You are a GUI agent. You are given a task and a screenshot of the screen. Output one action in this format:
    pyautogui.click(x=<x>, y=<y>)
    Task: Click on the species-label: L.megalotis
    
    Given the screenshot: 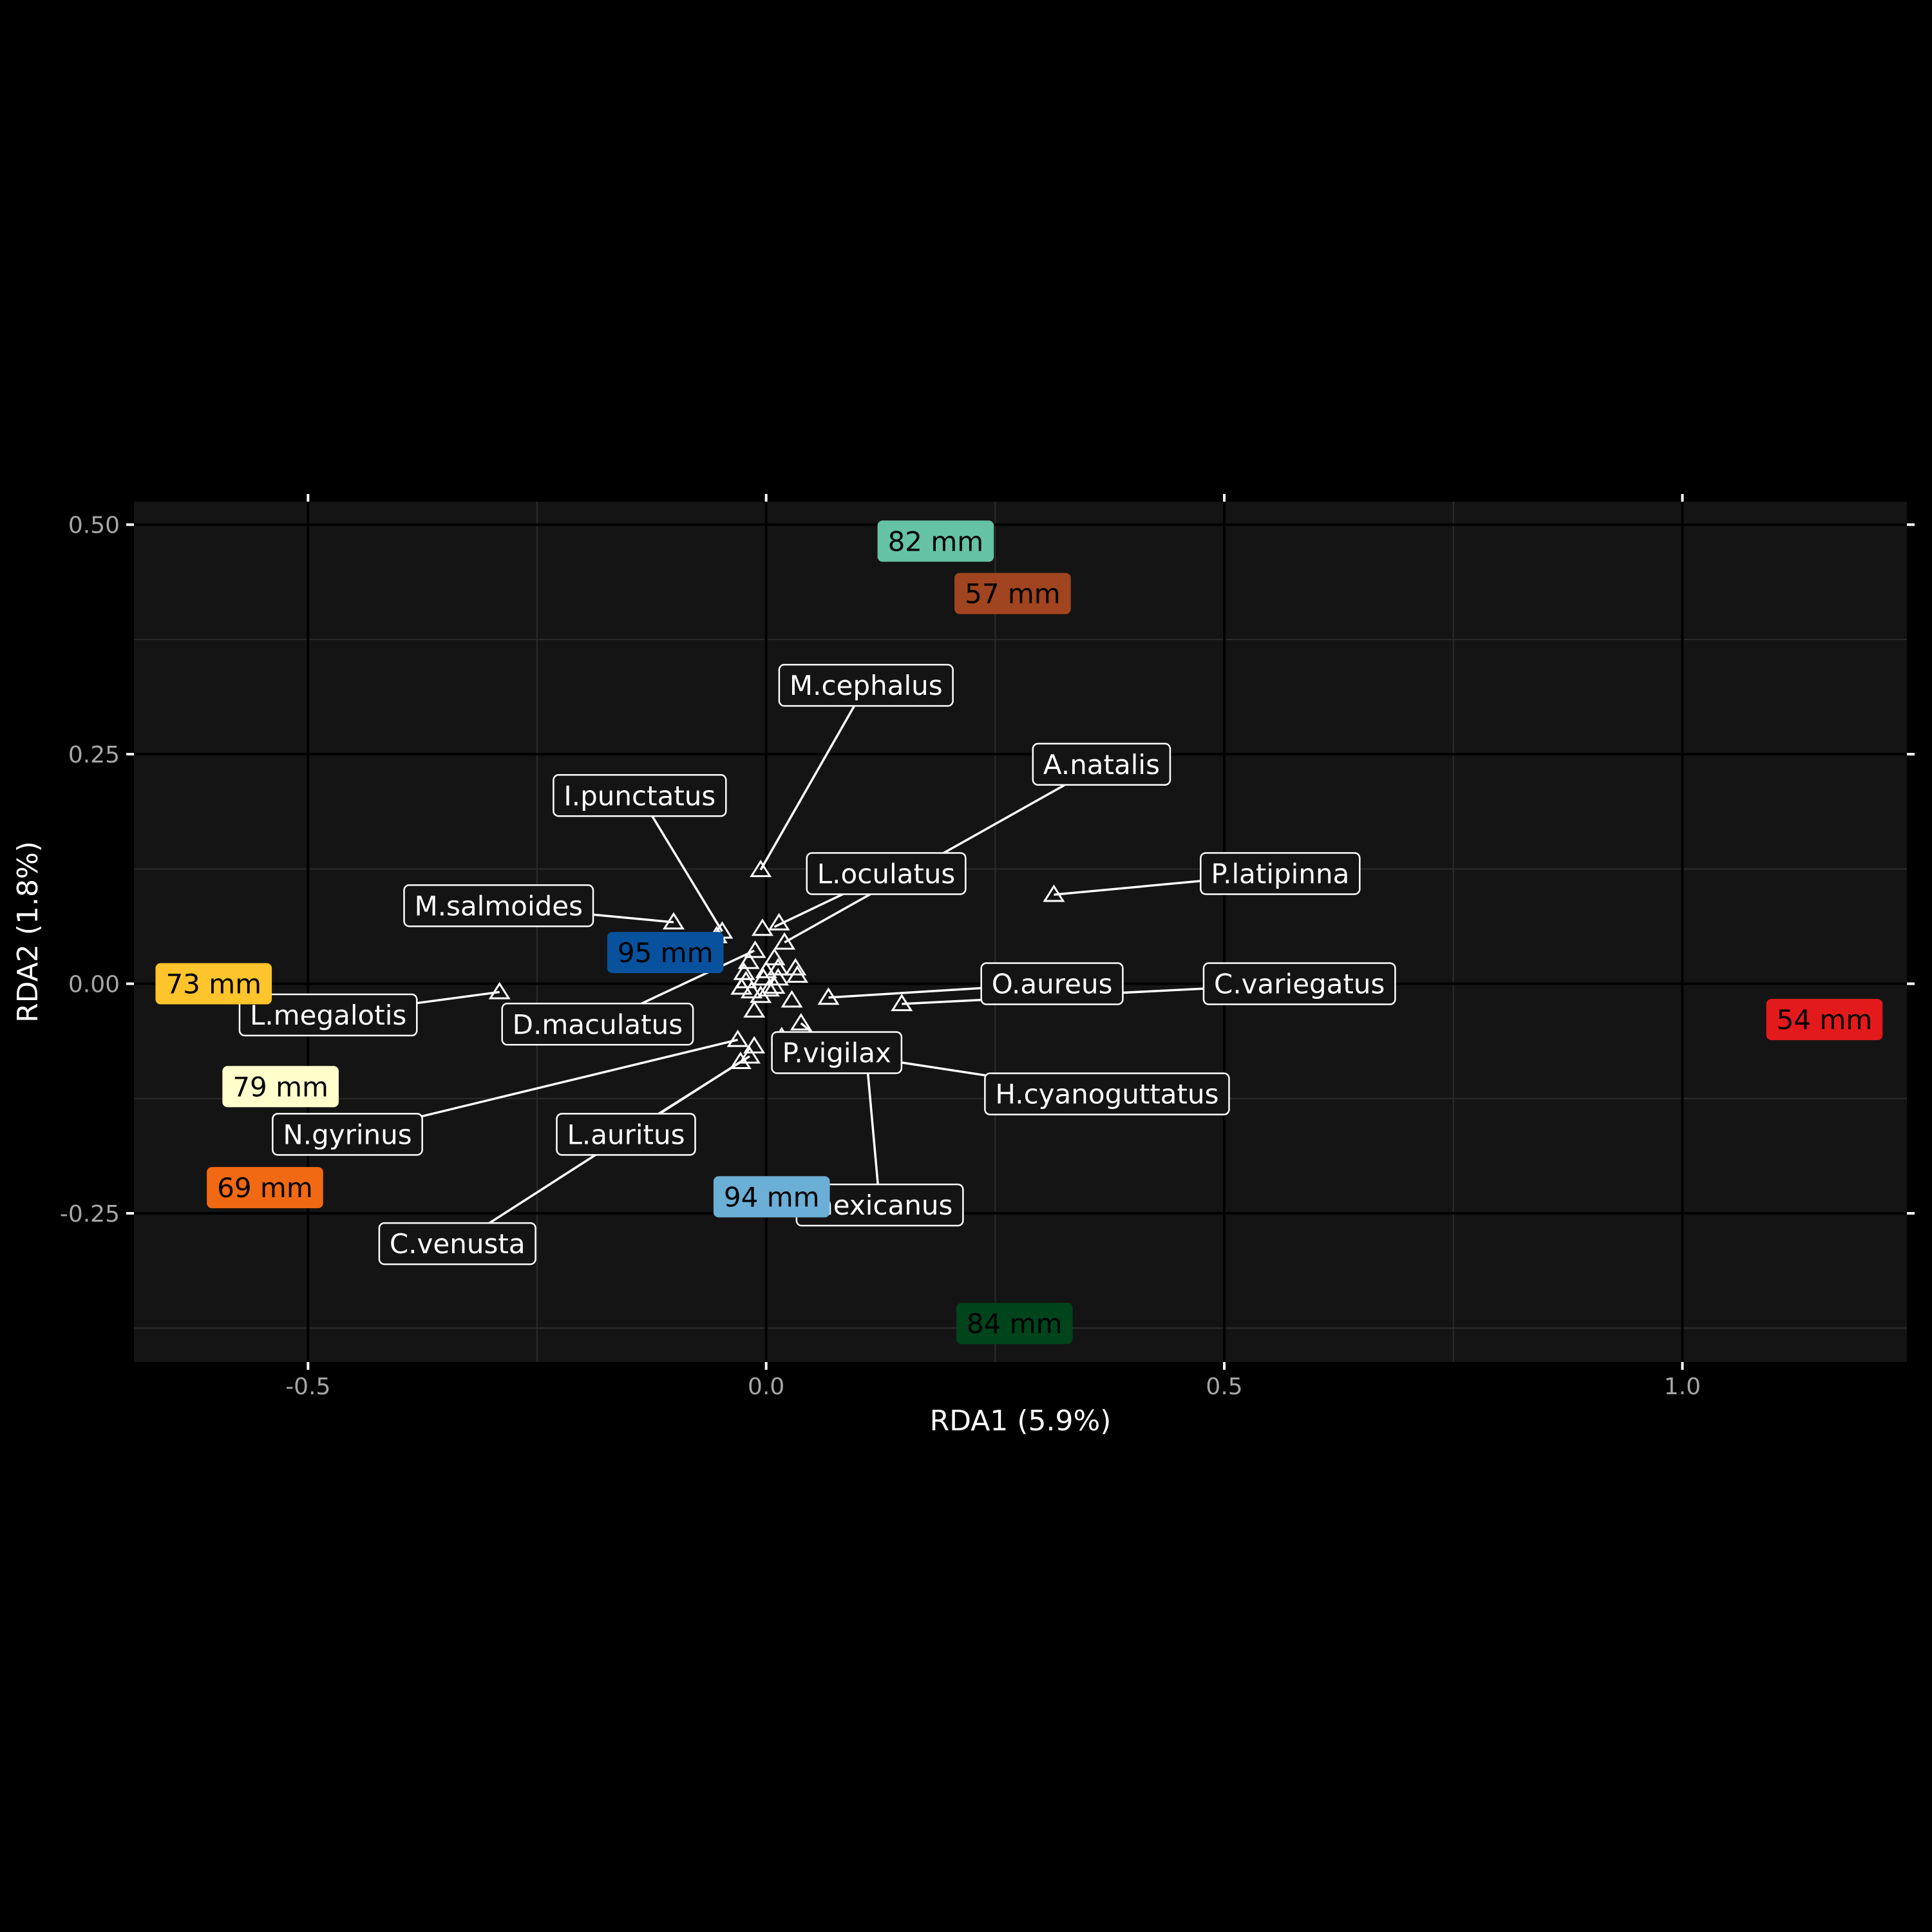 What is the action you would take?
    pyautogui.click(x=328, y=1015)
    